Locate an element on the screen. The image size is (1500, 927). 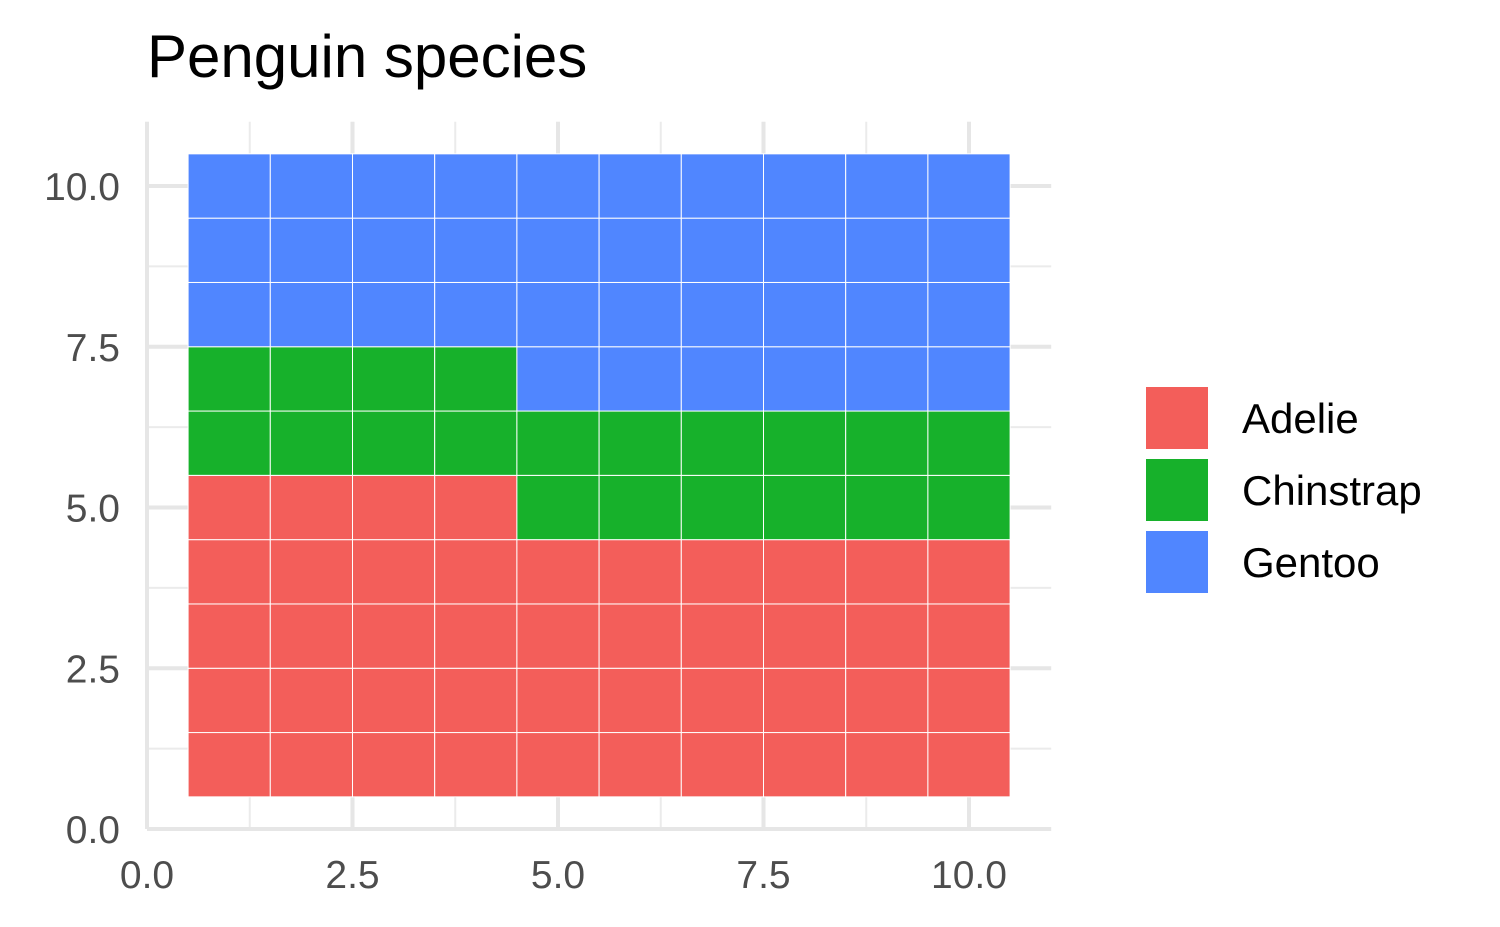
y-tick-label: 0.0 is located at coordinates (93, 830).